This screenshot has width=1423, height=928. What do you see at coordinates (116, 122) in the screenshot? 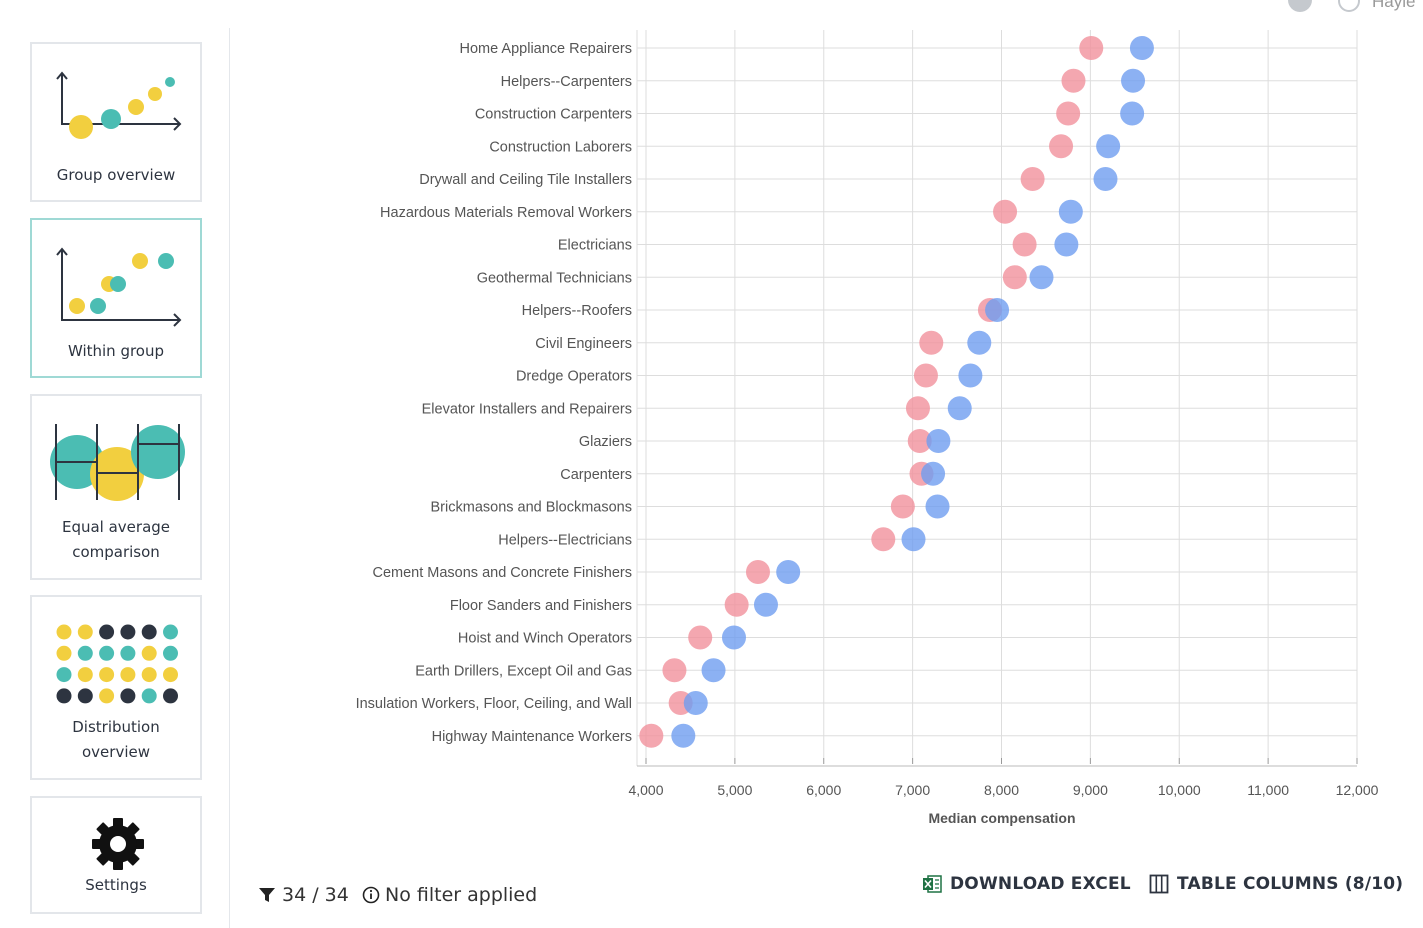
I see `sidebar-item-group-overview: Group overview` at bounding box center [116, 122].